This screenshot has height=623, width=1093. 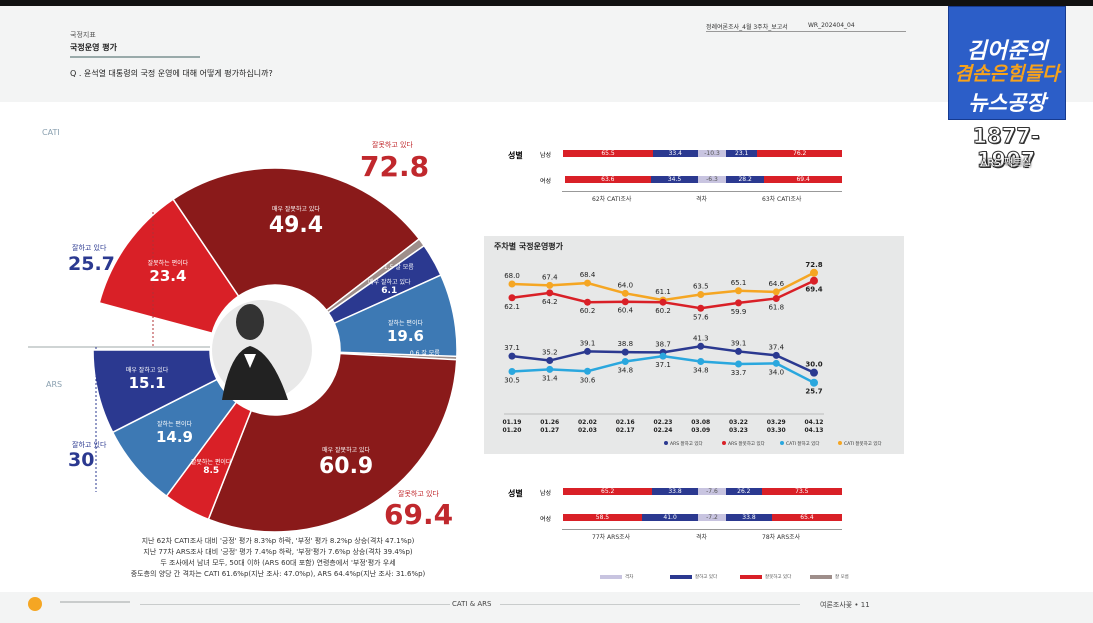 What do you see at coordinates (625, 430) in the screenshot?
I see `x-tick-label: 02.17` at bounding box center [625, 430].